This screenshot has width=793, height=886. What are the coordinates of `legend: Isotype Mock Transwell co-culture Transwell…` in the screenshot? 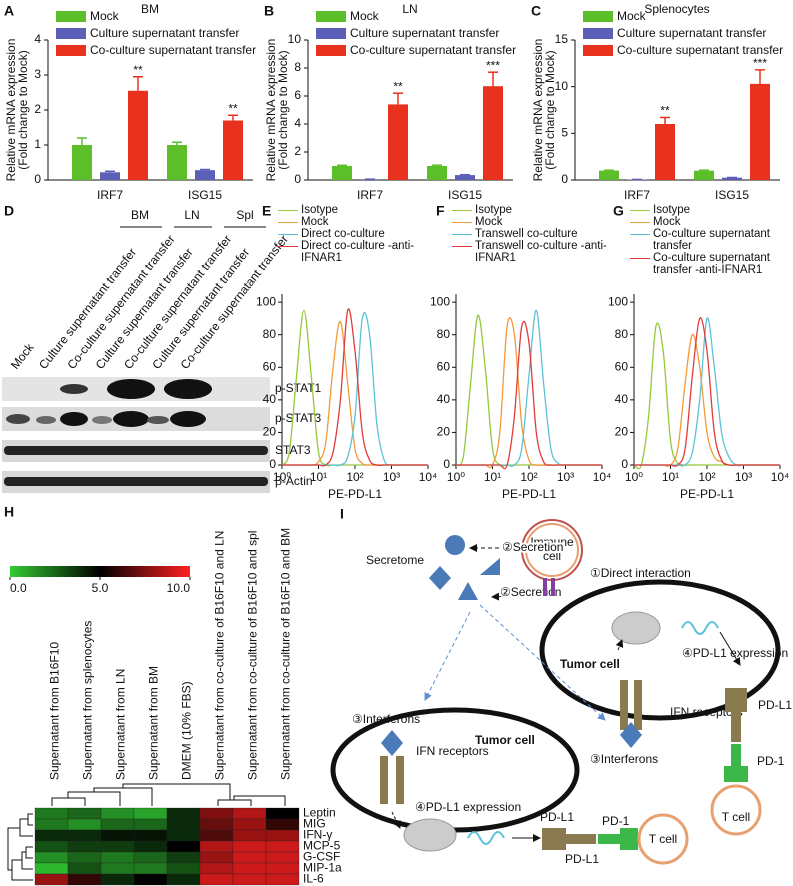 It's located at (532, 234).